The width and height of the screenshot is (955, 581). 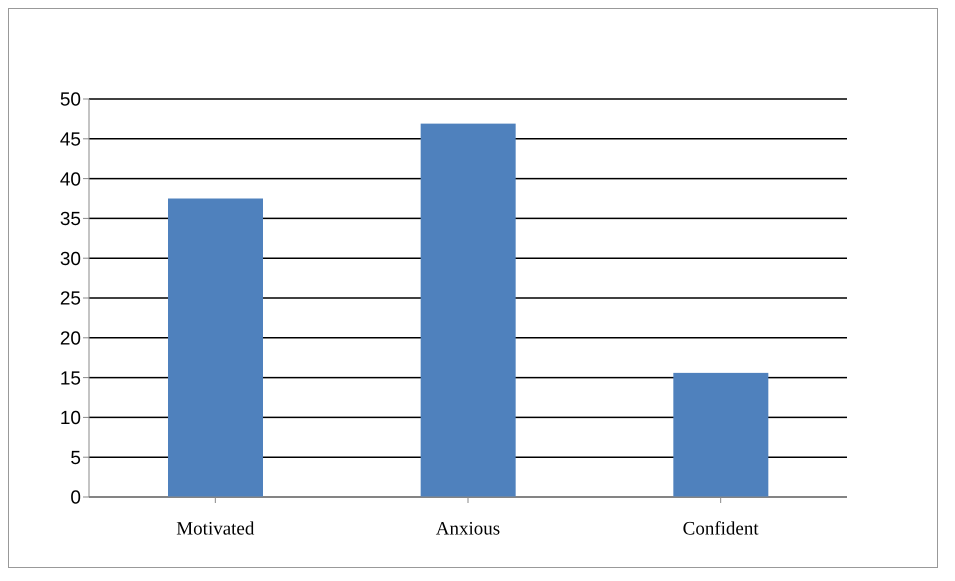 What do you see at coordinates (75, 458) in the screenshot?
I see `y-tick-label: 5` at bounding box center [75, 458].